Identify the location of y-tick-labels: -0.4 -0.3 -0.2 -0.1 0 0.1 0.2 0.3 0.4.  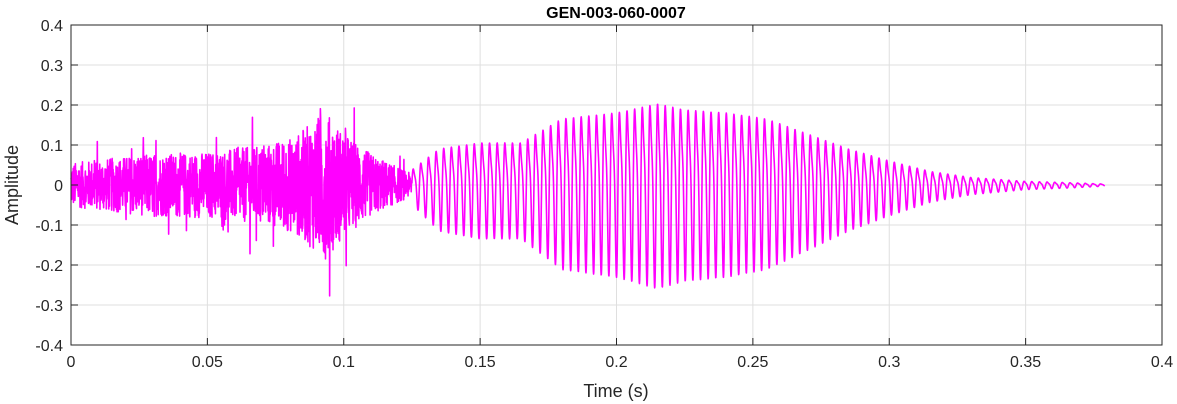
(49, 186).